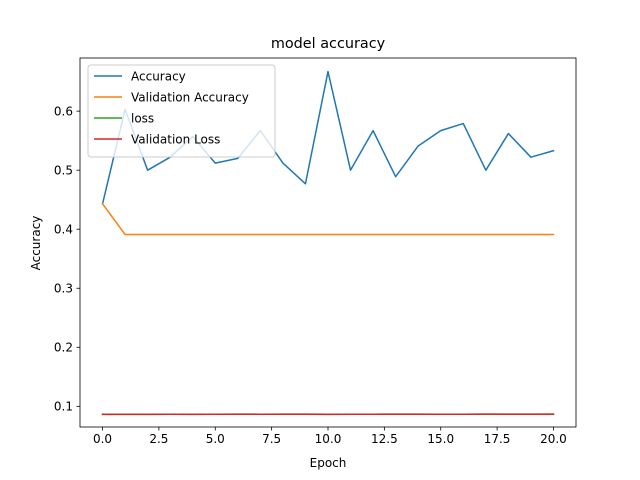  What do you see at coordinates (63, 407) in the screenshot?
I see `y-tick-label: 0.1` at bounding box center [63, 407].